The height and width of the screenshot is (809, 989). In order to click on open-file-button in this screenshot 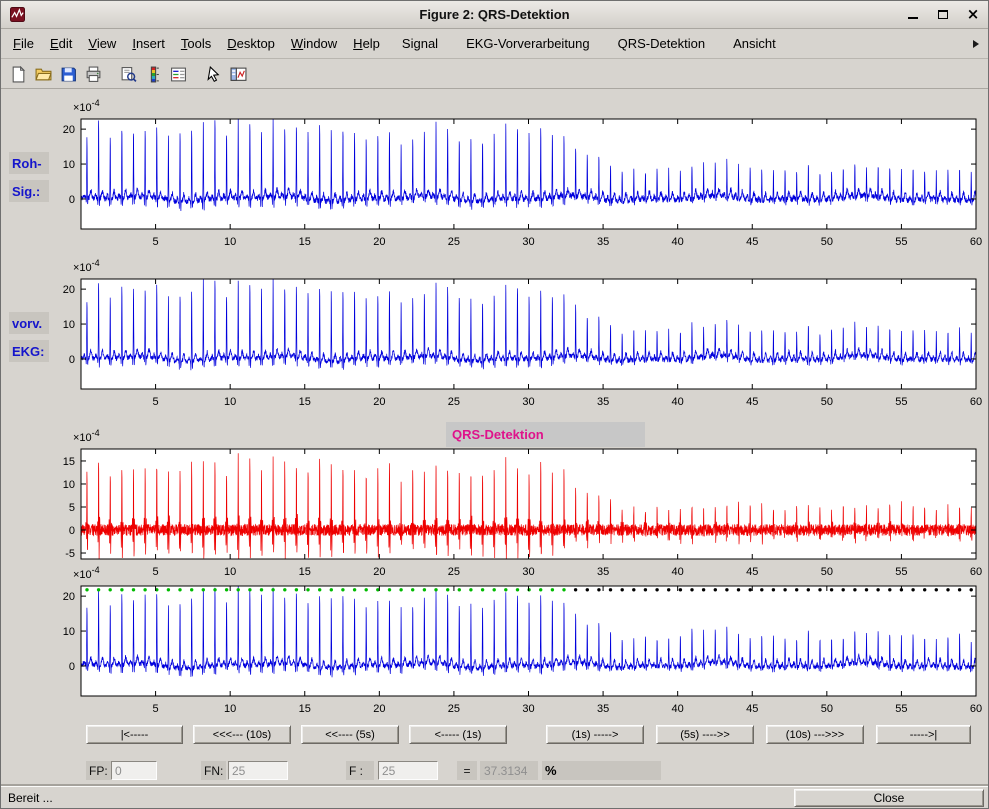, I will do `click(43, 74)`.